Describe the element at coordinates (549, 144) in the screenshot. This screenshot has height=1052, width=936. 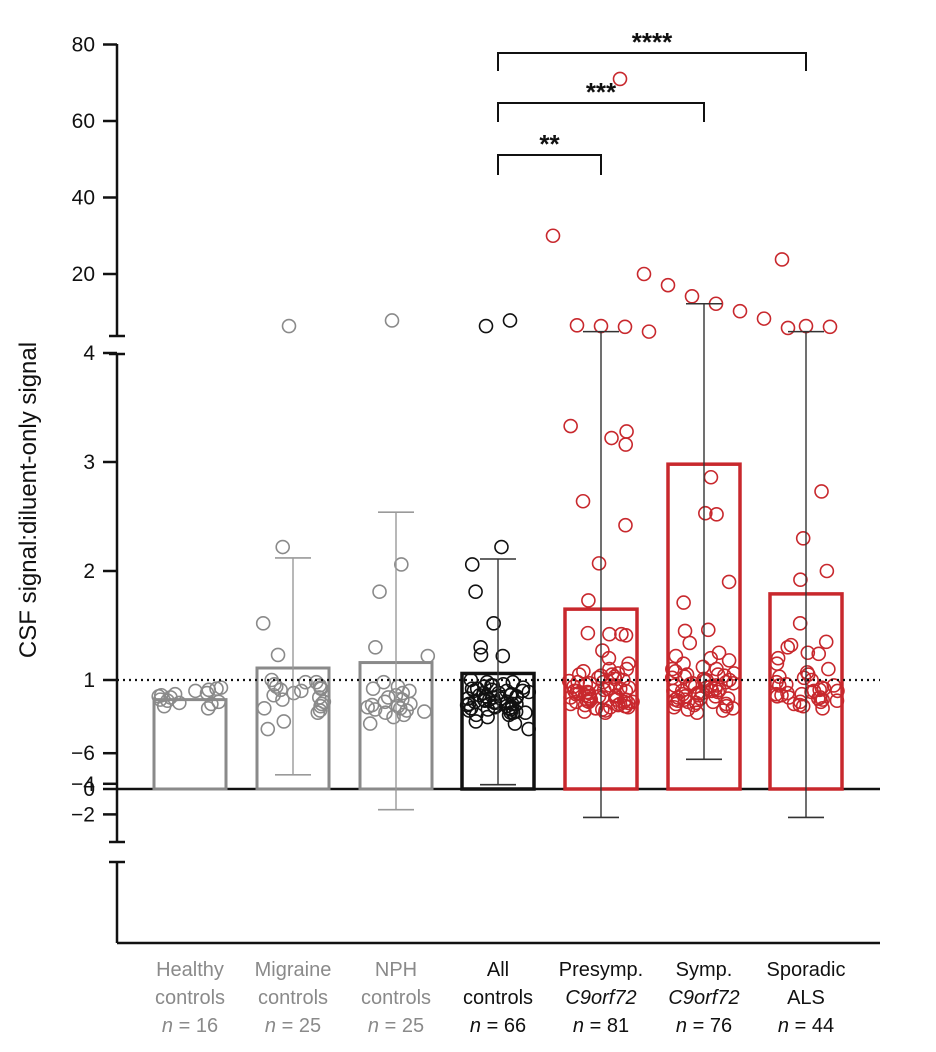
I see `significance-label: **` at that location.